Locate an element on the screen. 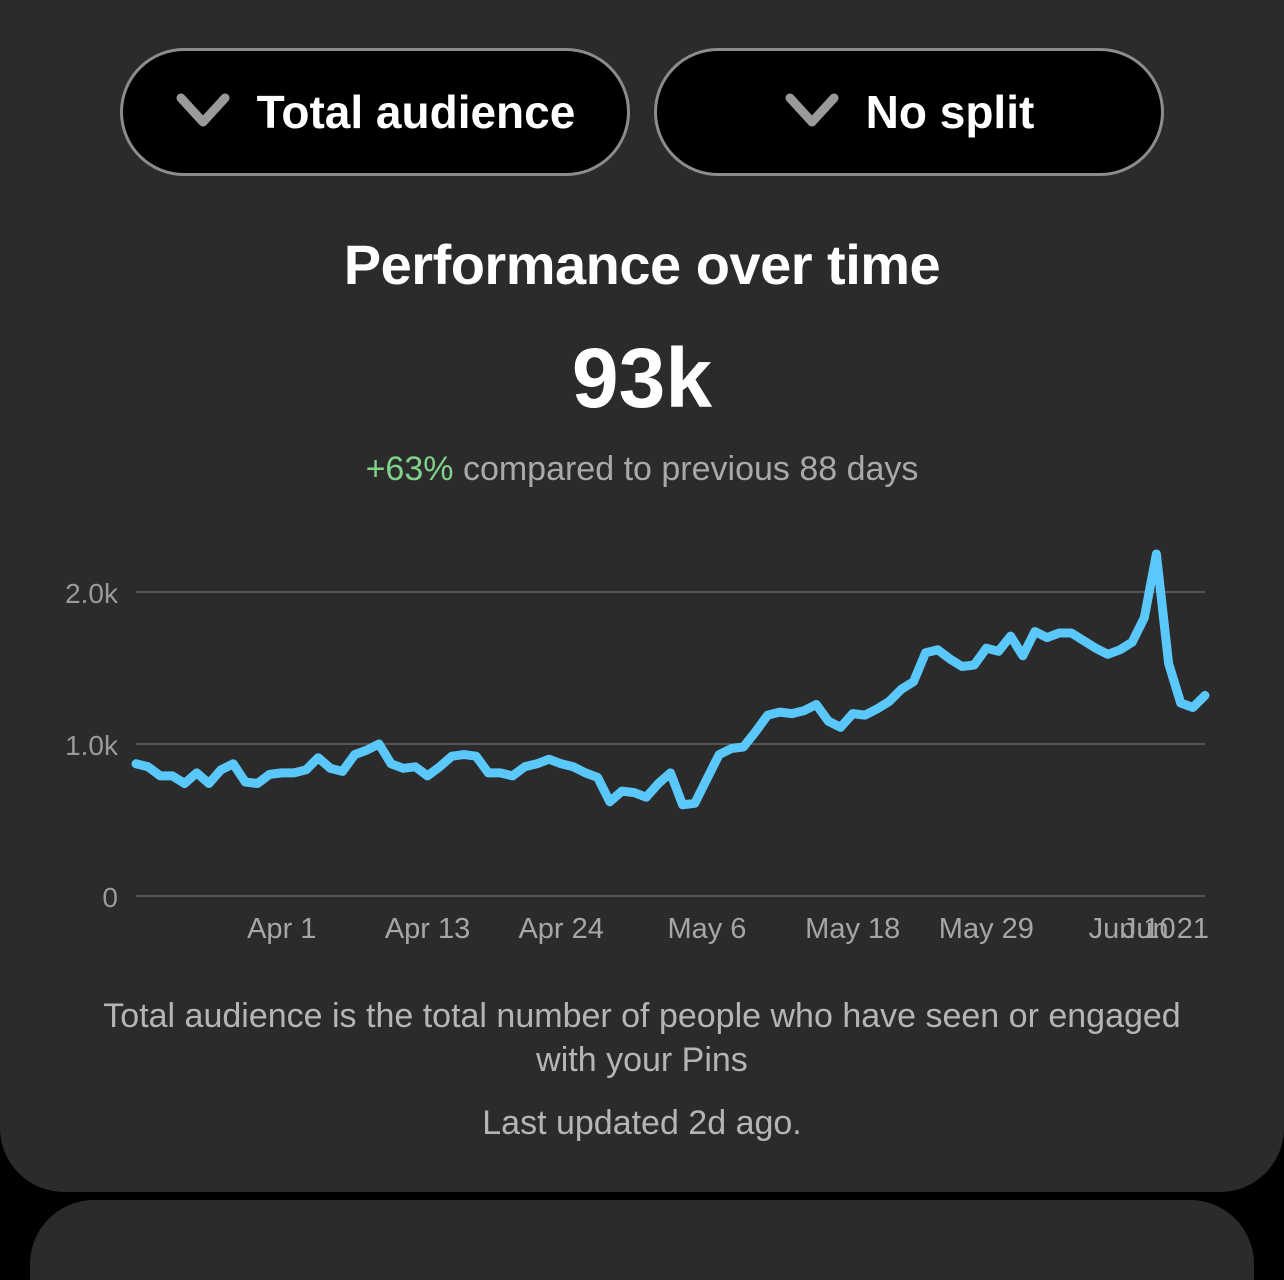 This screenshot has width=1284, height=1280. x-tick-label: May 29 is located at coordinates (986, 929).